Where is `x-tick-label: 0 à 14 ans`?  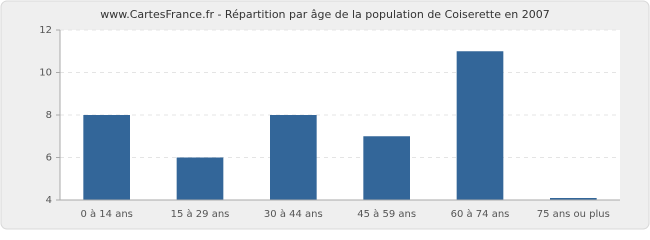 x-tick-label: 0 à 14 ans is located at coordinates (106, 214).